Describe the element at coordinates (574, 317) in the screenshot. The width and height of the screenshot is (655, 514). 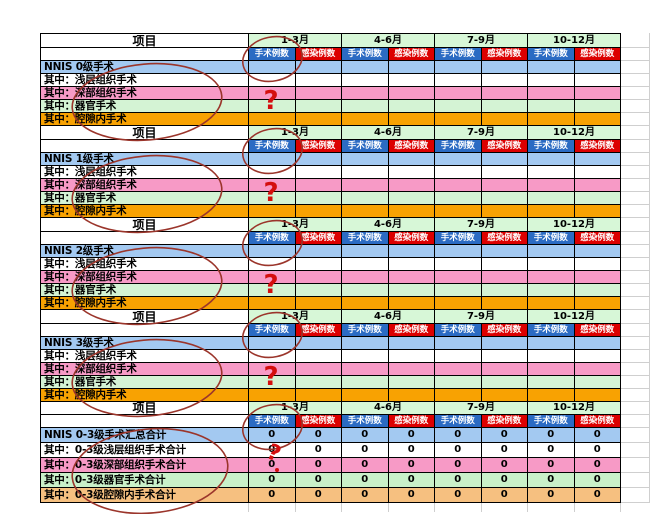
I see `month-header-cell: 10-12月` at that location.